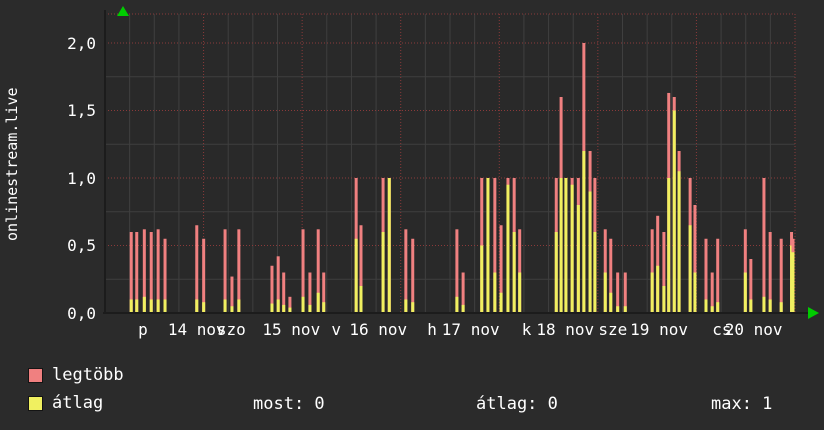 This screenshot has width=824, height=430. I want to click on legend-label-avg: átlag, so click(78, 403).